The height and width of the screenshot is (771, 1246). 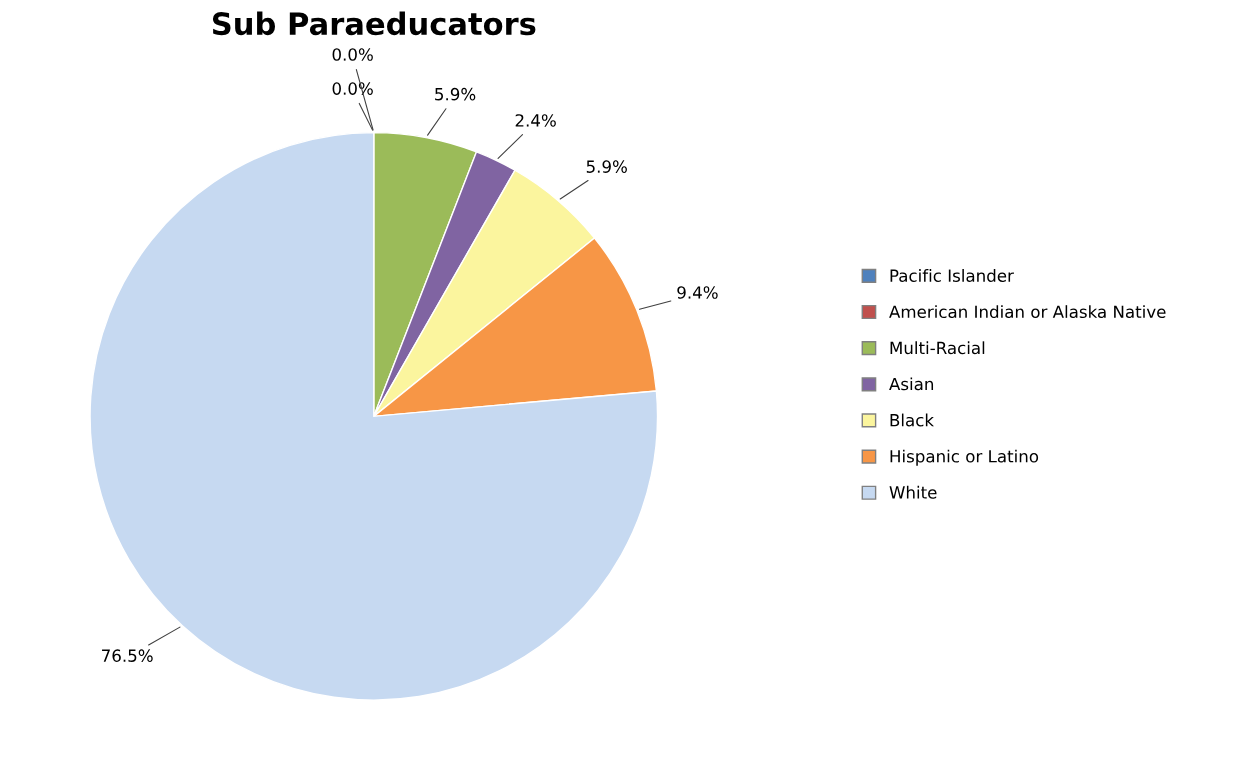 What do you see at coordinates (535, 120) in the screenshot?
I see `data-label: 2.4%` at bounding box center [535, 120].